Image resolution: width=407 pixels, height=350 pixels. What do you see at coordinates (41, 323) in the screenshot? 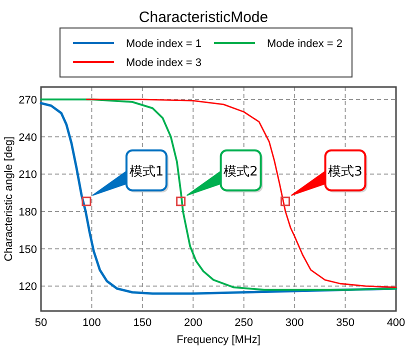
I see `x-tick-label: 50` at bounding box center [41, 323].